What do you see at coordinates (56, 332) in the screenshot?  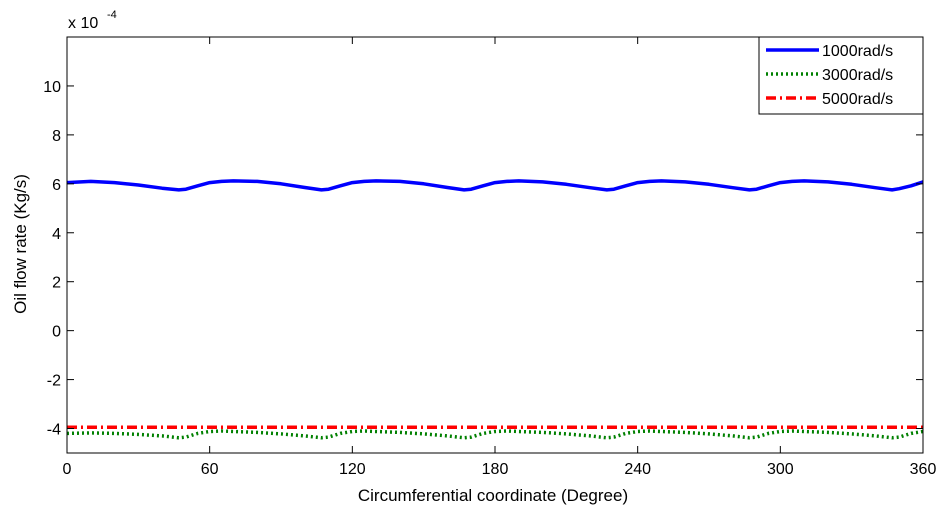 I see `y-tick-label-2: 0` at bounding box center [56, 332].